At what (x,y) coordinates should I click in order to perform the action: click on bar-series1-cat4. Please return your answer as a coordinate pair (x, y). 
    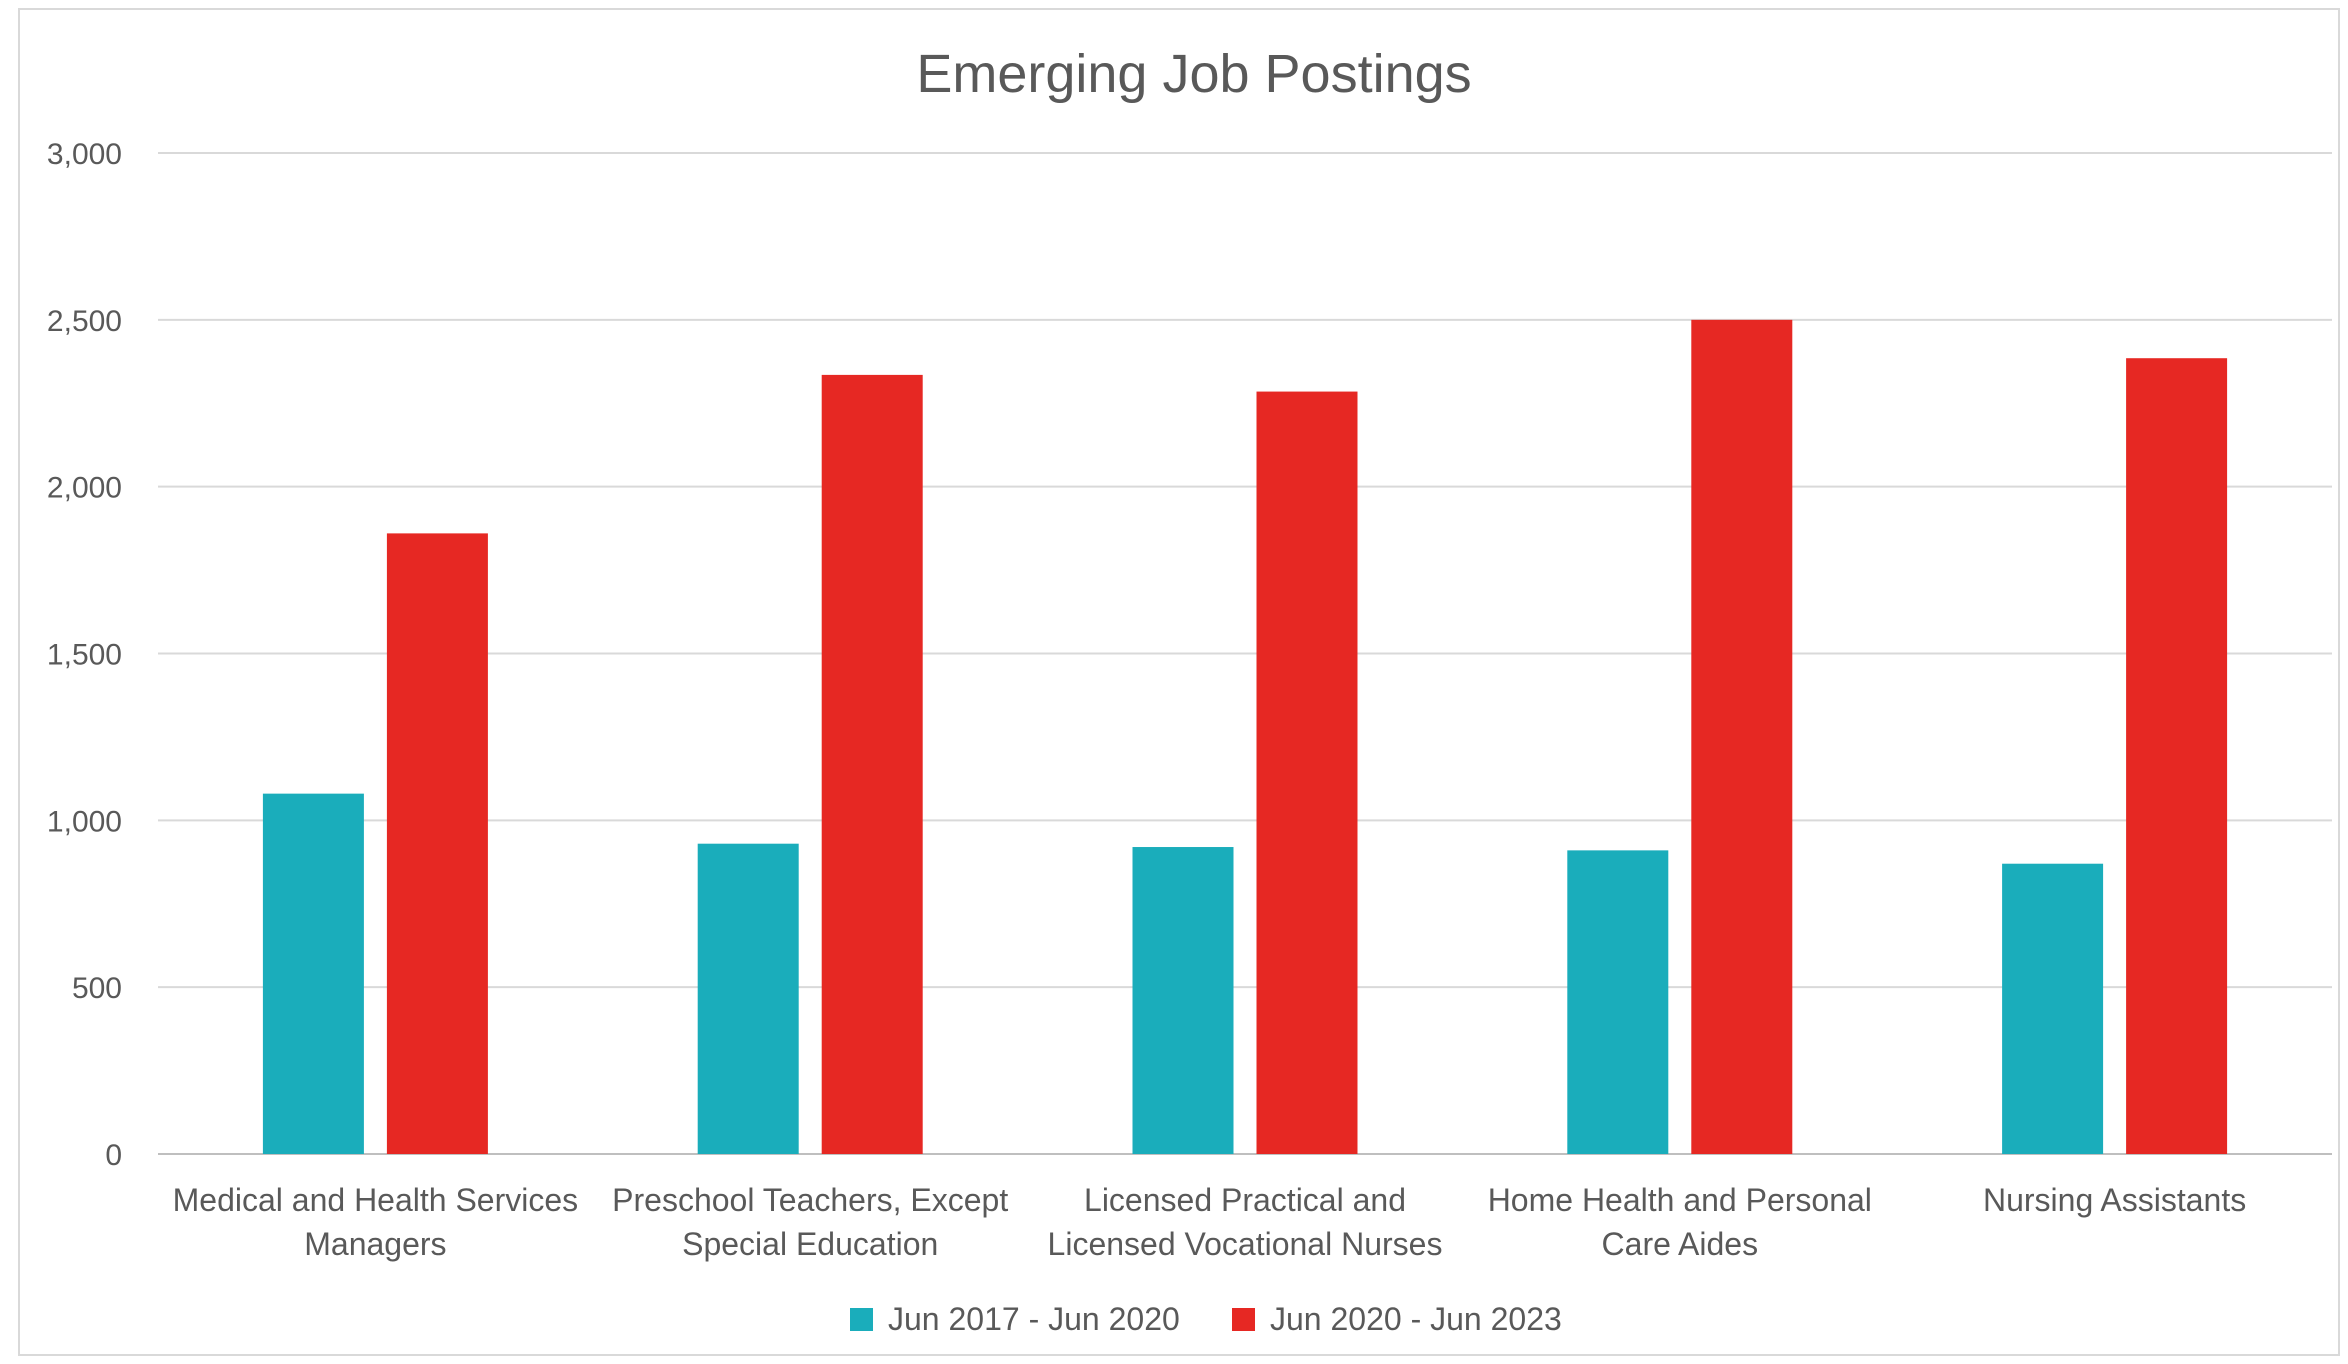
    Looking at the image, I should click on (1618, 1002).